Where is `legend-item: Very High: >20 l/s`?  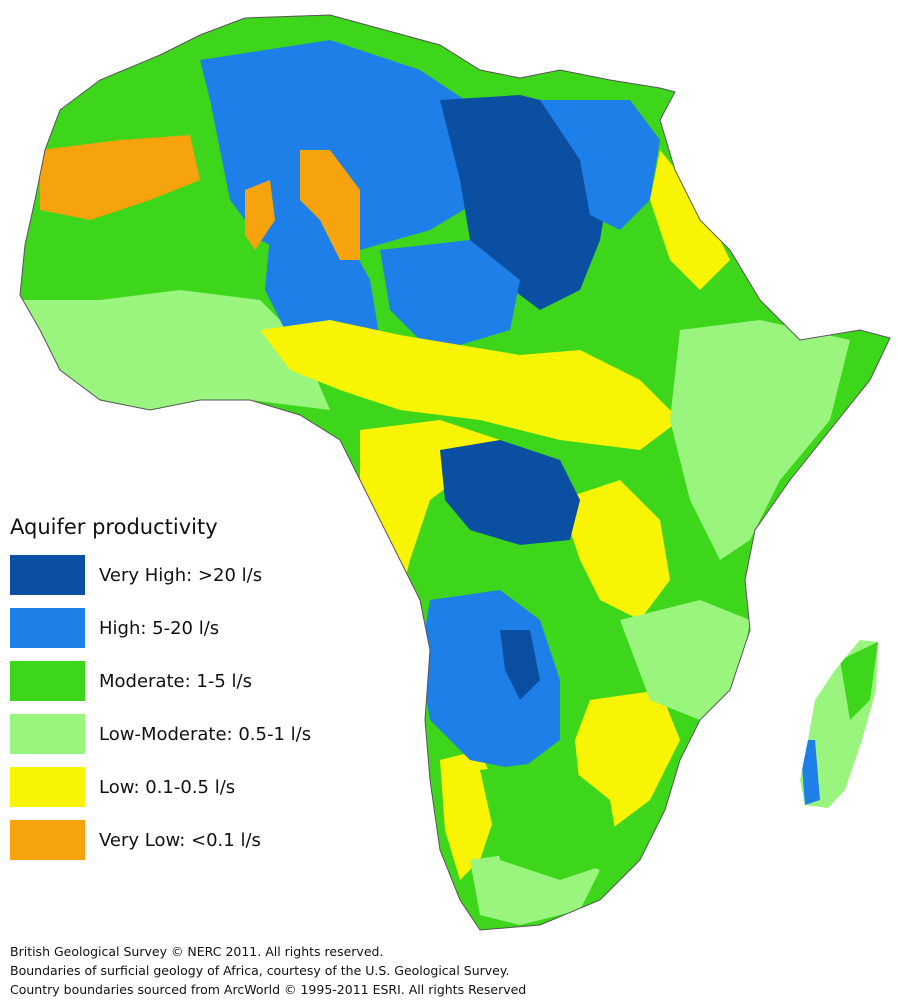
legend-item: Very High: >20 l/s is located at coordinates (210, 575).